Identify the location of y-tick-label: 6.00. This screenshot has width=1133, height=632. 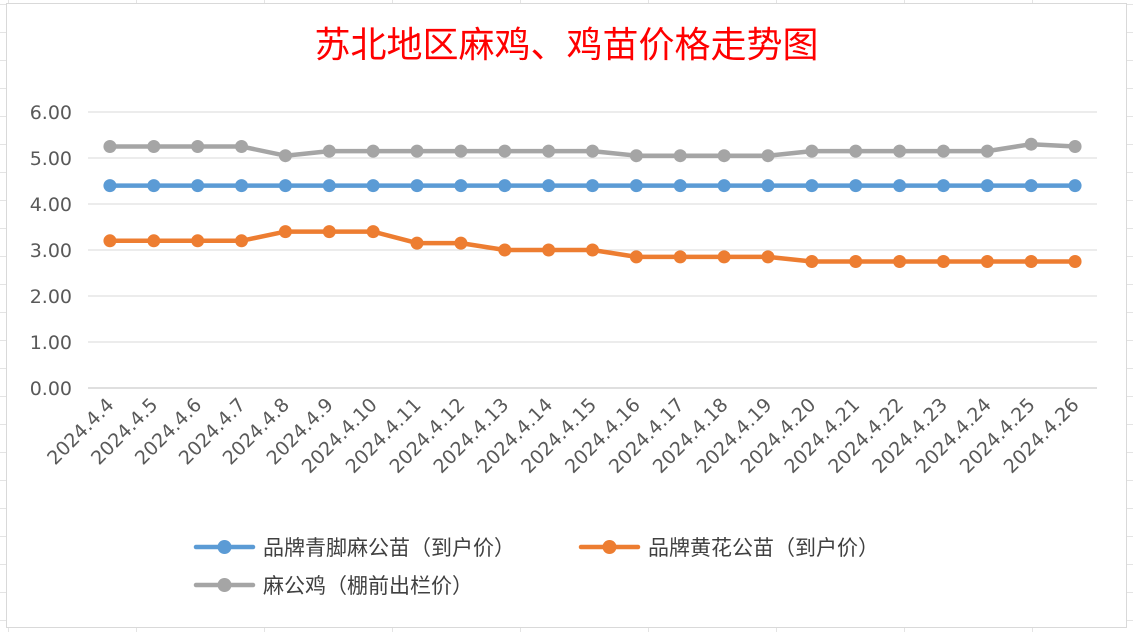
(51, 113).